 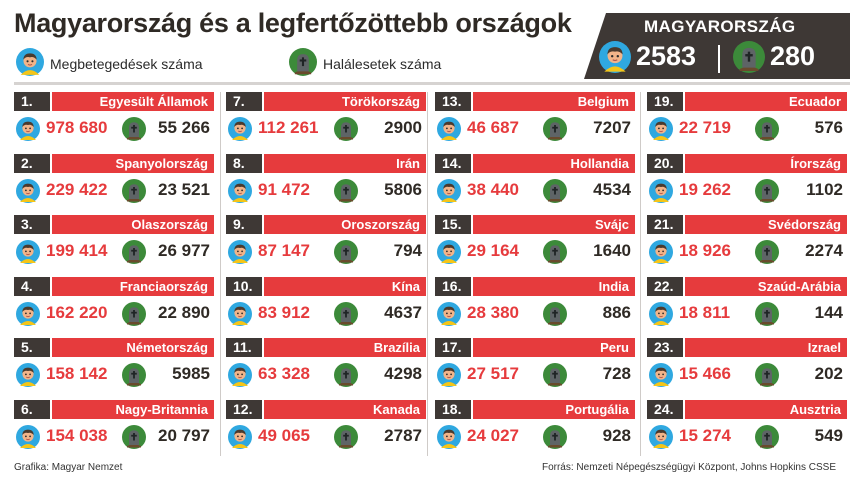 What do you see at coordinates (345, 347) in the screenshot?
I see `country-name: Brazília` at bounding box center [345, 347].